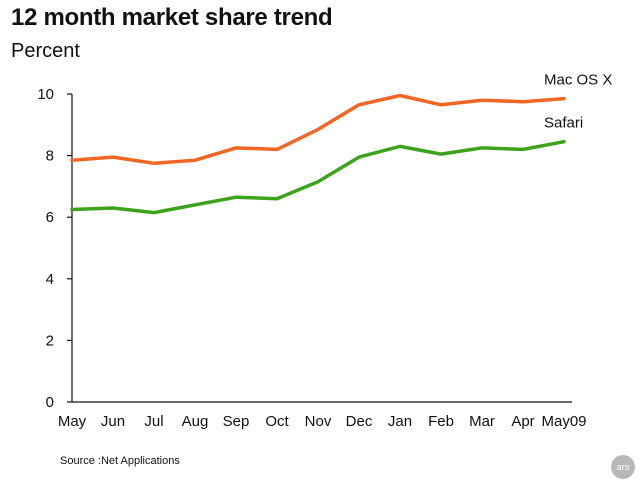 The image size is (640, 481). I want to click on series-label-safari: Safari, so click(563, 123).